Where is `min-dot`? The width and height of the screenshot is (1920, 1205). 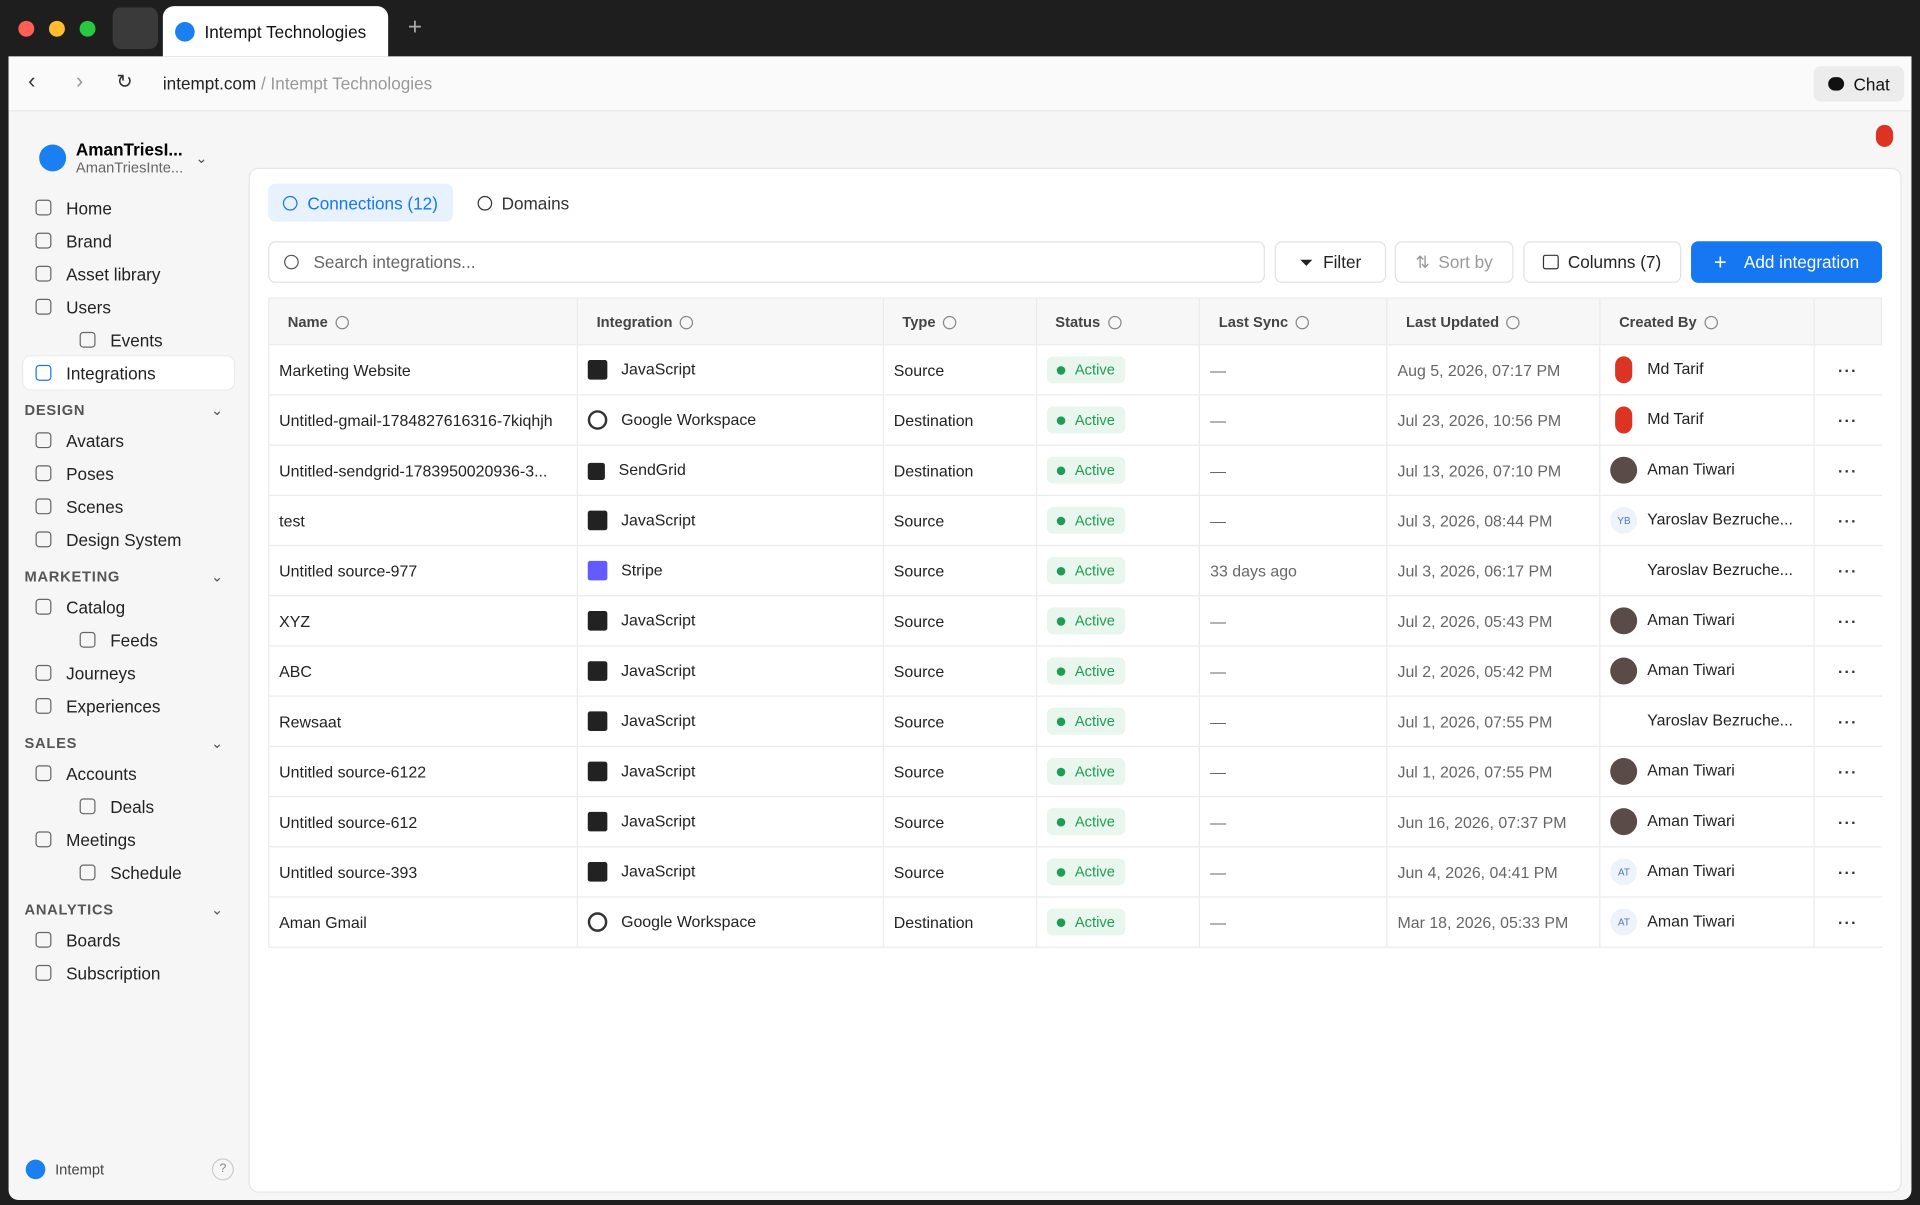
min-dot is located at coordinates (56, 28).